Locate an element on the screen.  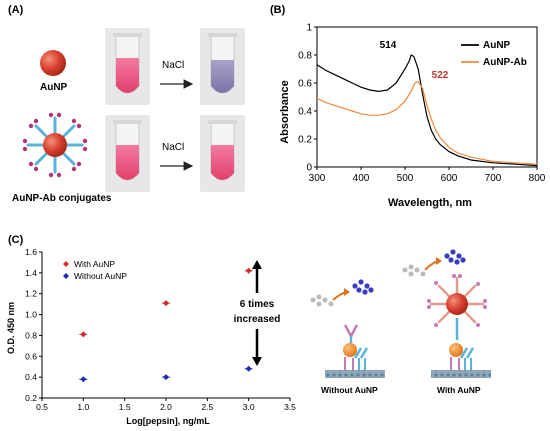
tube-aunp-after is located at coordinates (222, 66).